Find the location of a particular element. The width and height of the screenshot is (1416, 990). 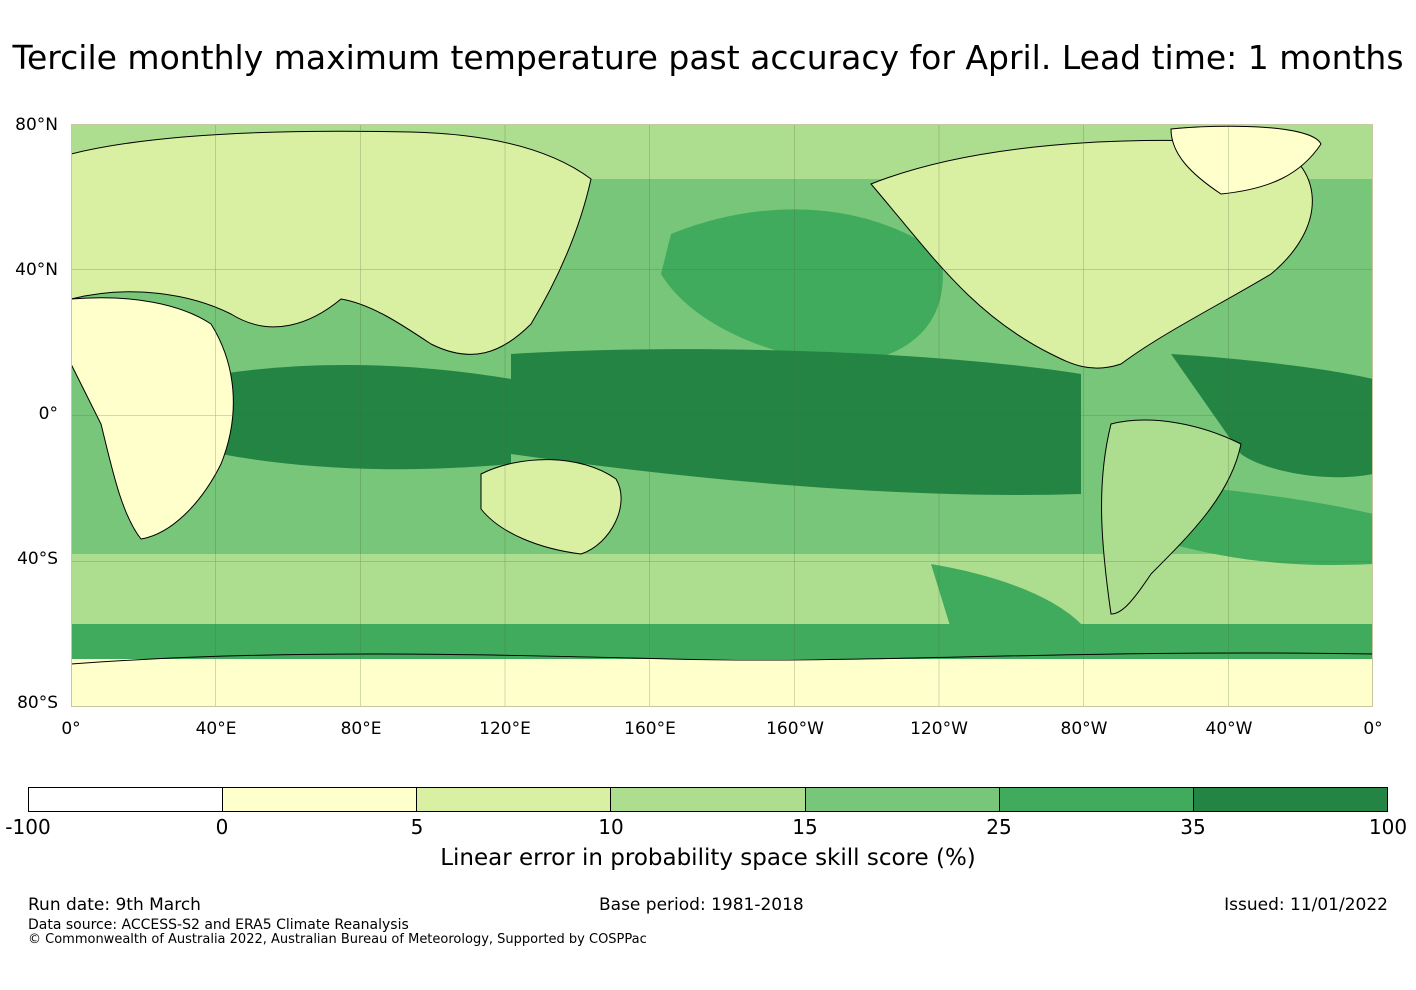

lat-label-0: 0° is located at coordinates (48, 414).